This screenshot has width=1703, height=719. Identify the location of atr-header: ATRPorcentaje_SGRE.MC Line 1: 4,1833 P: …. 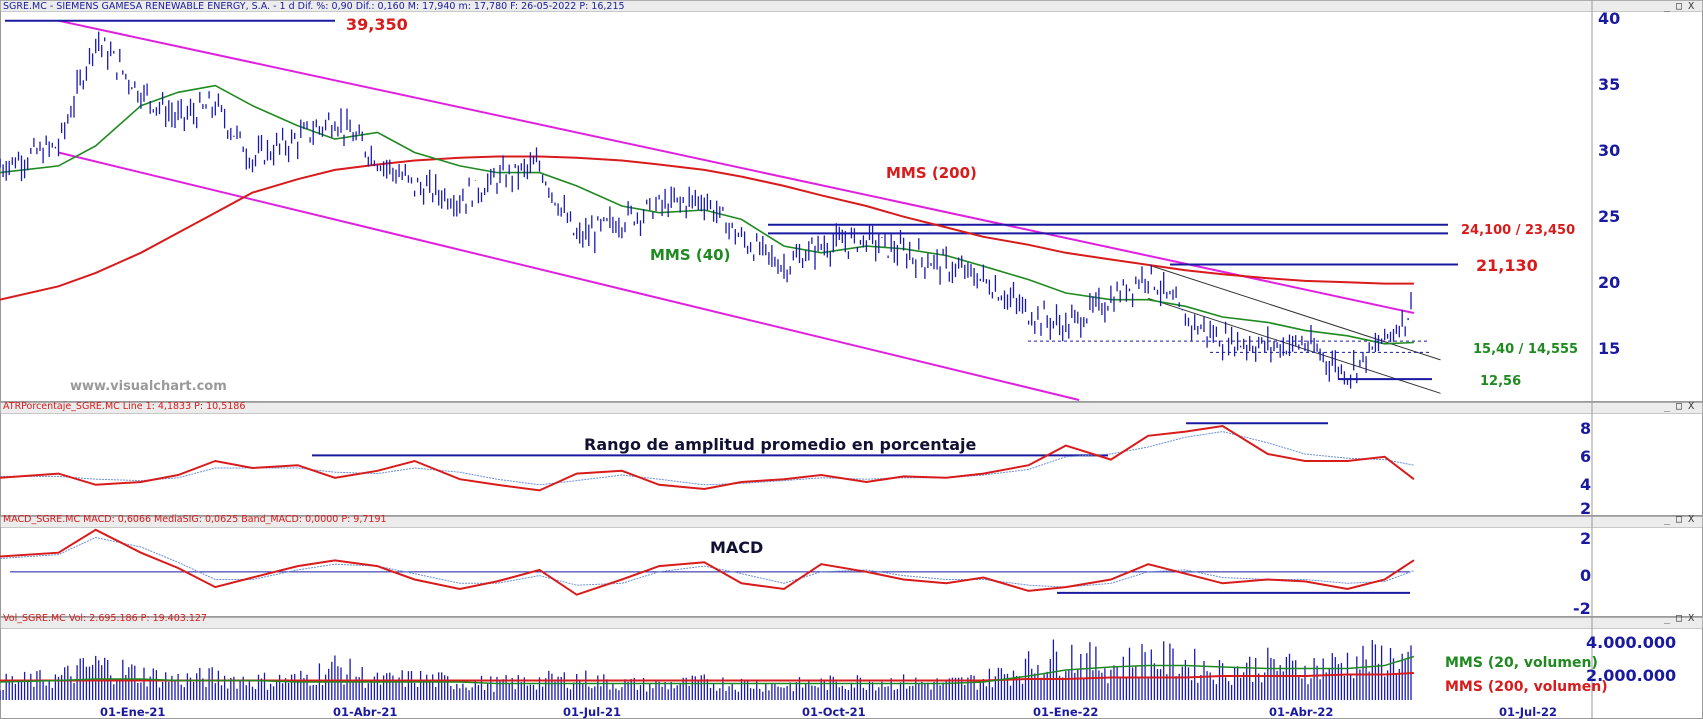
(124, 406).